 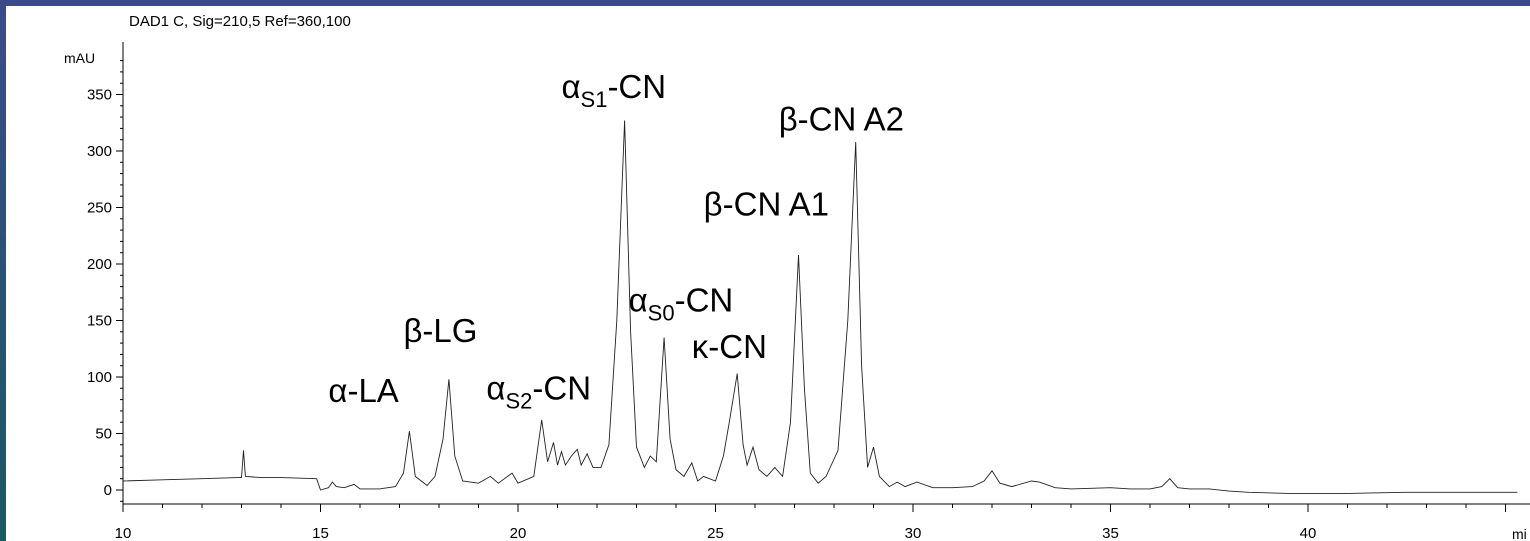 What do you see at coordinates (1519, 533) in the screenshot?
I see `x-axis-label: mi` at bounding box center [1519, 533].